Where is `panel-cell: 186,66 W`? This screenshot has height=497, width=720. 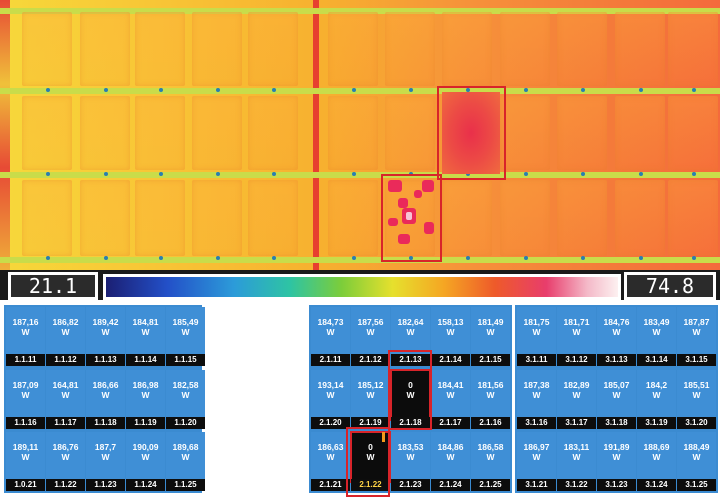 panel-cell: 186,66 W is located at coordinates (105, 395).